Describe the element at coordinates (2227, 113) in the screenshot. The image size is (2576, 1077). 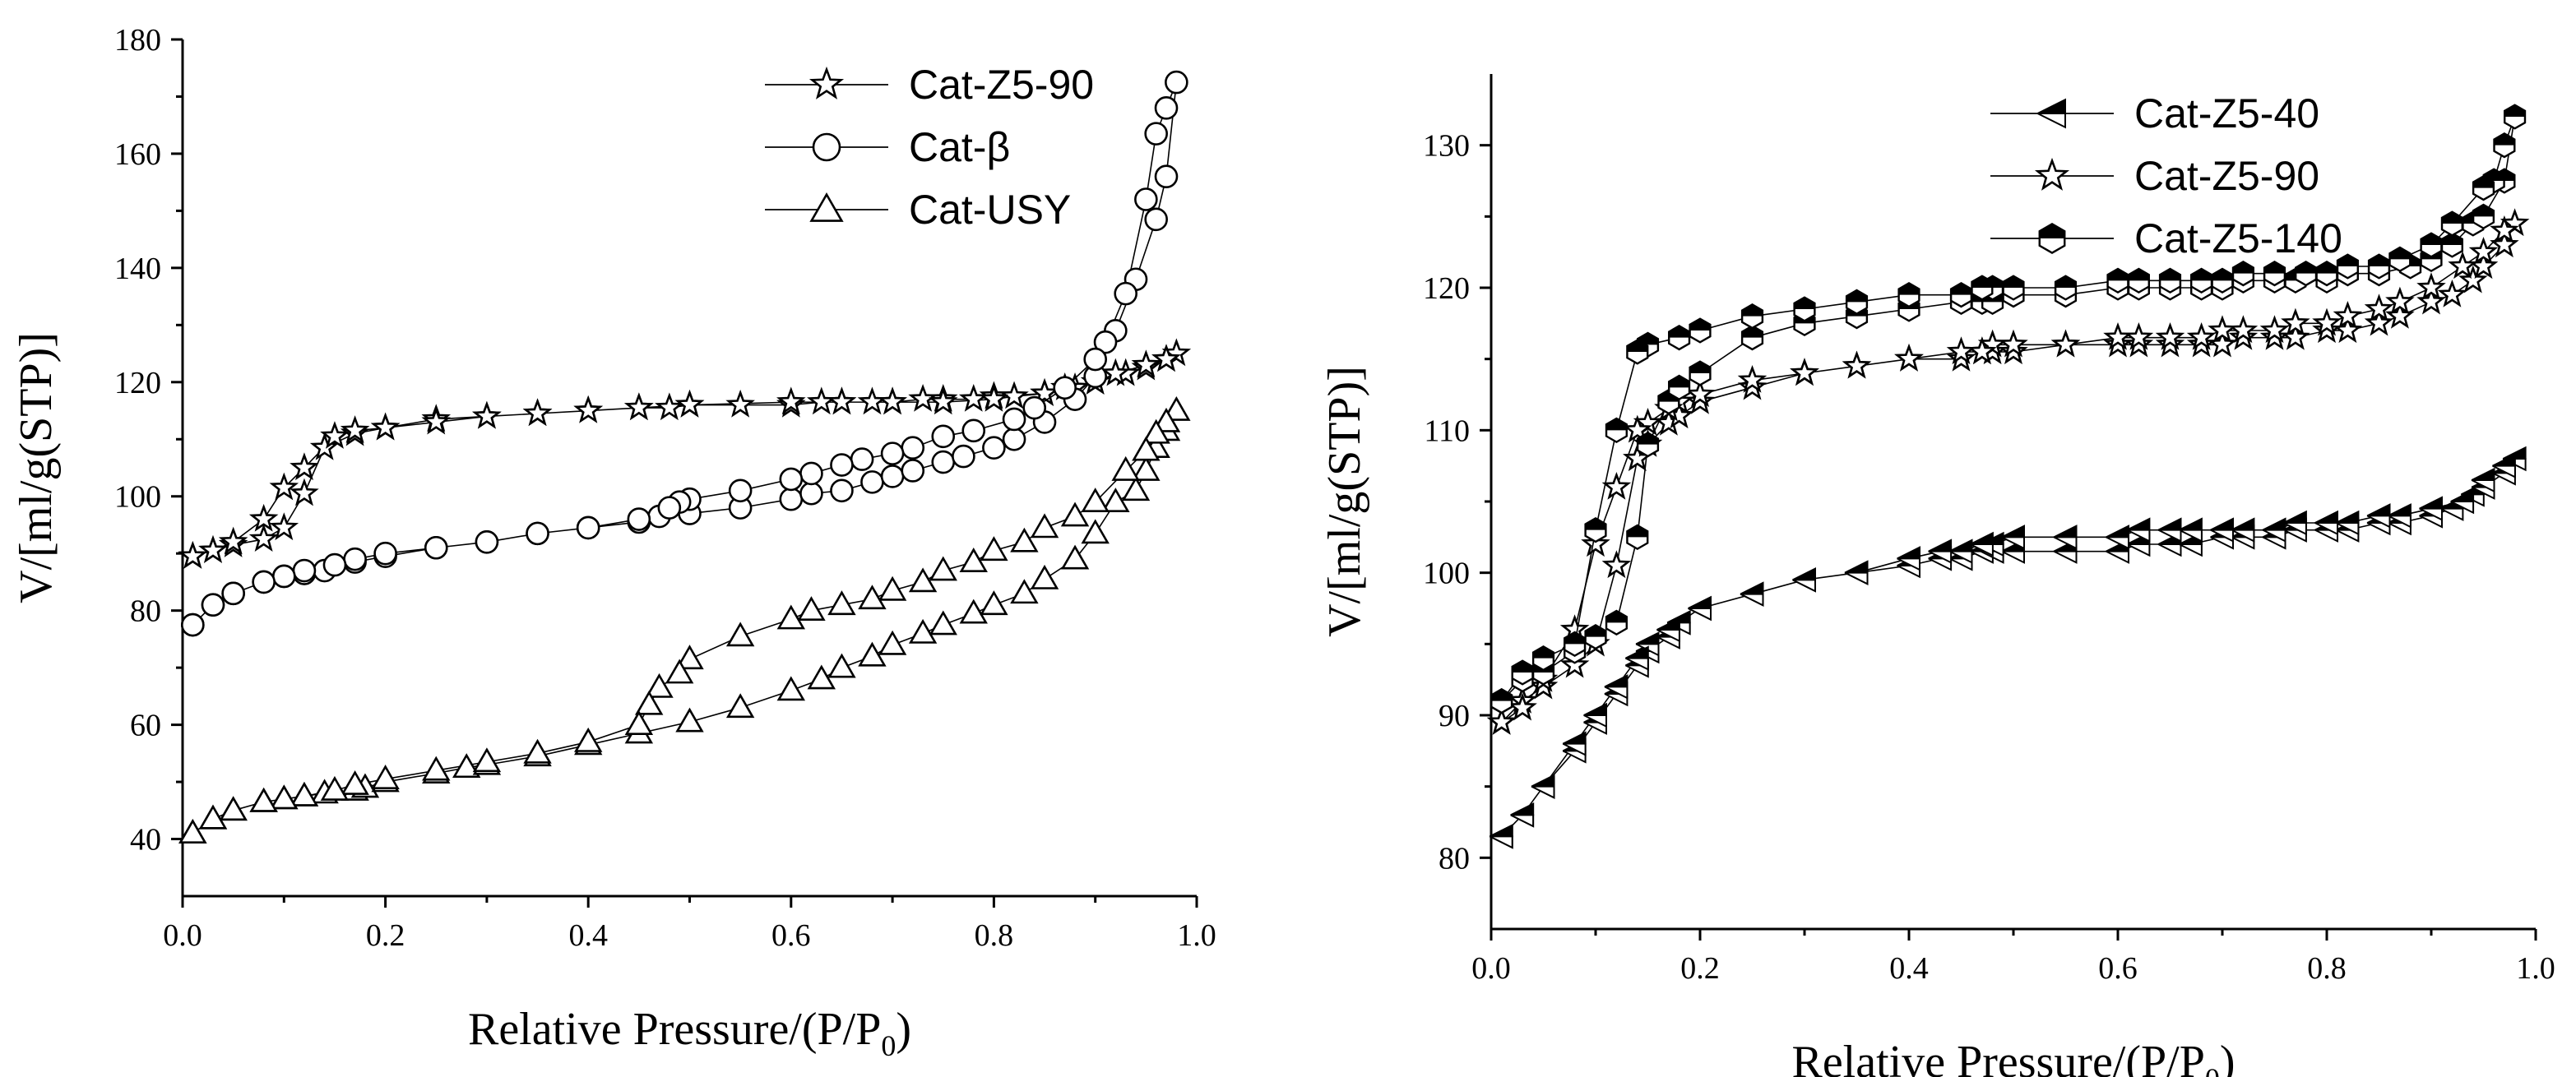
I see `legend-label: Cat-Z5-40` at that location.